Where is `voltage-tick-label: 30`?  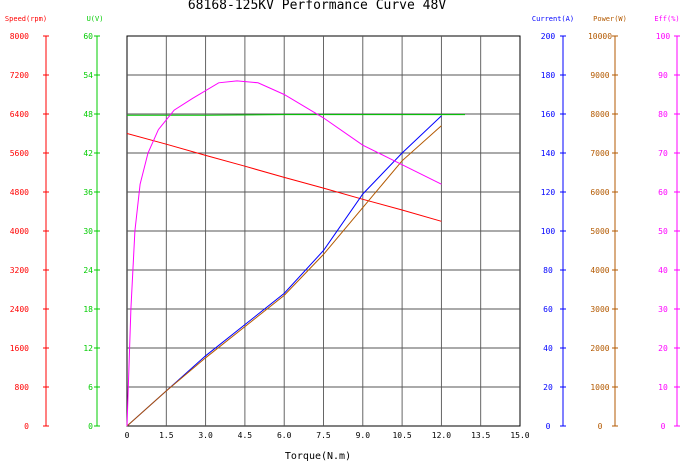
voltage-tick-label: 30 is located at coordinates (88, 231).